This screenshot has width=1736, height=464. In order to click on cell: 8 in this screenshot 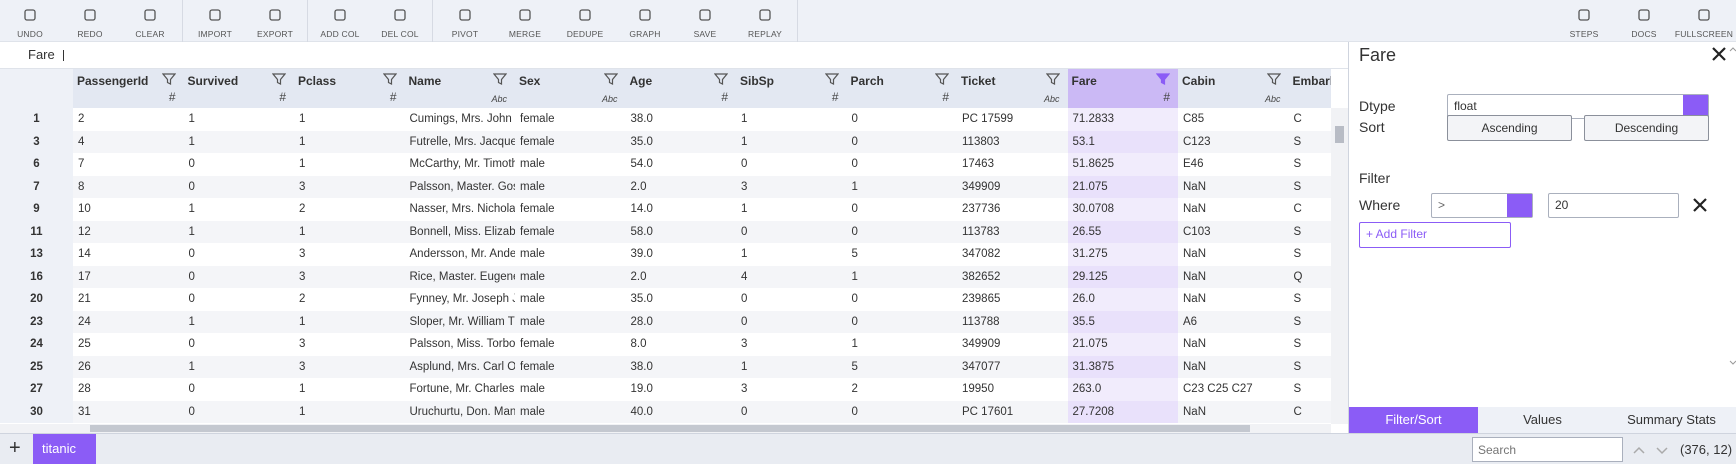, I will do `click(131, 187)`.